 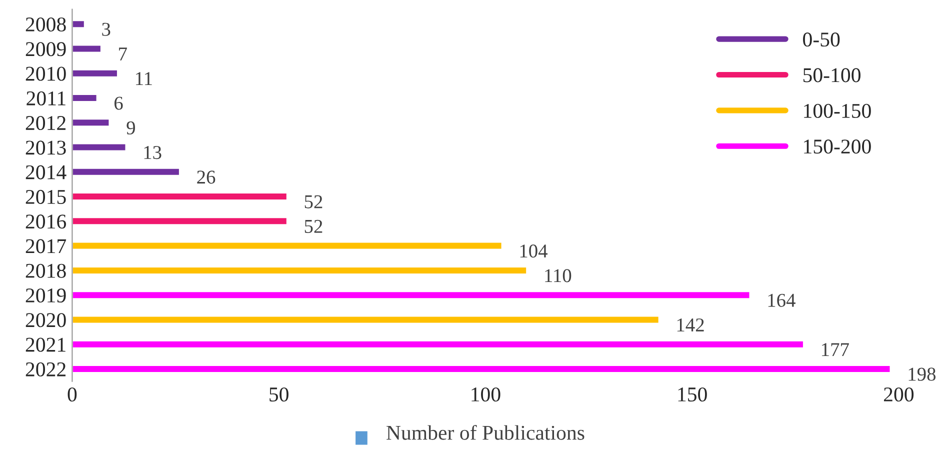 I want to click on legend-label: 100-150, so click(x=837, y=111).